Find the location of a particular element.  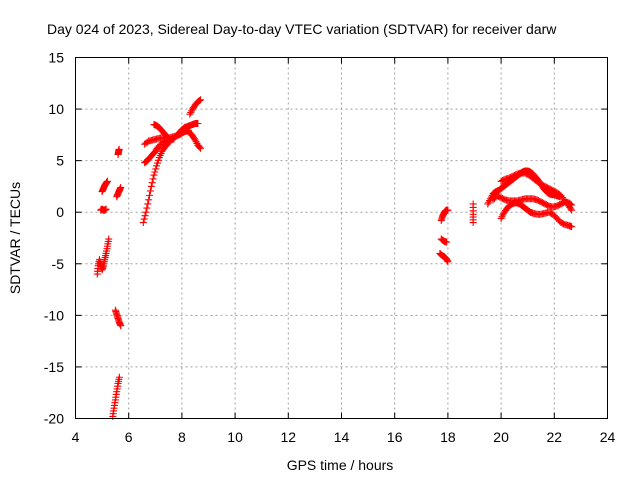

y-tick-label: -5 is located at coordinates (58, 264).